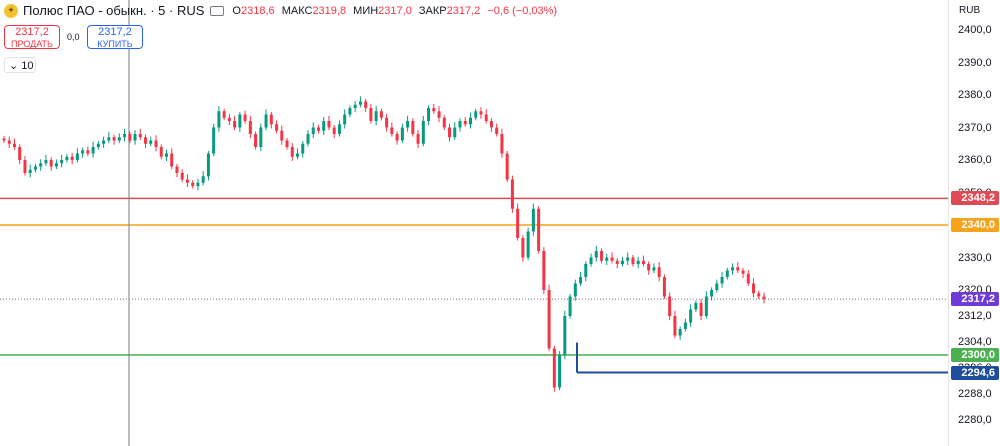 The height and width of the screenshot is (446, 1000). I want to click on buy-button: 2317,2 КУПИТЬ, so click(115, 37).